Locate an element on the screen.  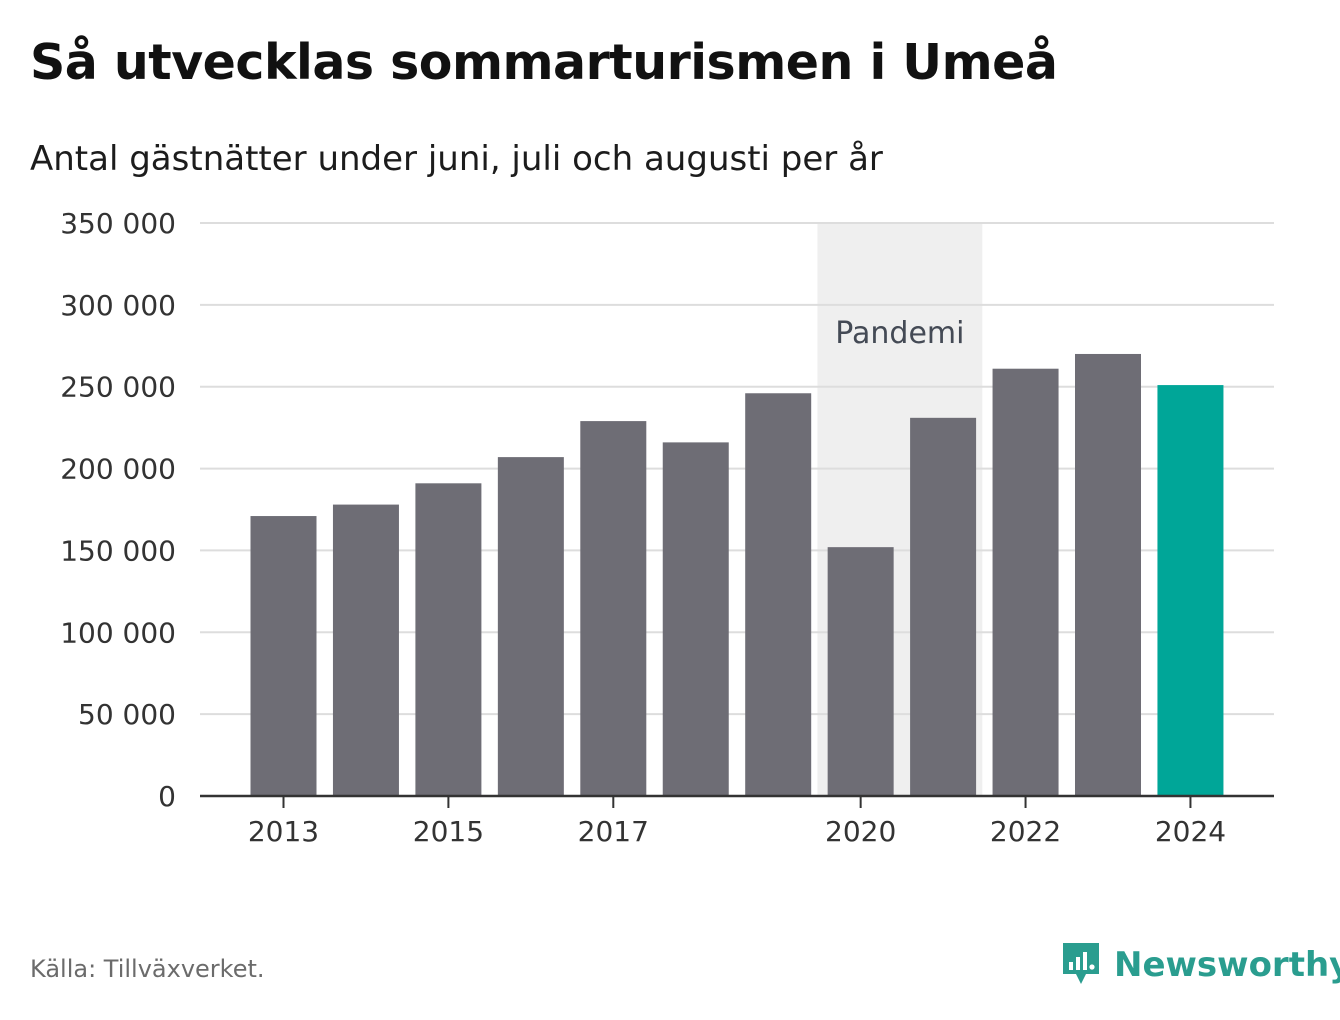
newsworthy-logo-icon is located at coordinates (1081, 963).